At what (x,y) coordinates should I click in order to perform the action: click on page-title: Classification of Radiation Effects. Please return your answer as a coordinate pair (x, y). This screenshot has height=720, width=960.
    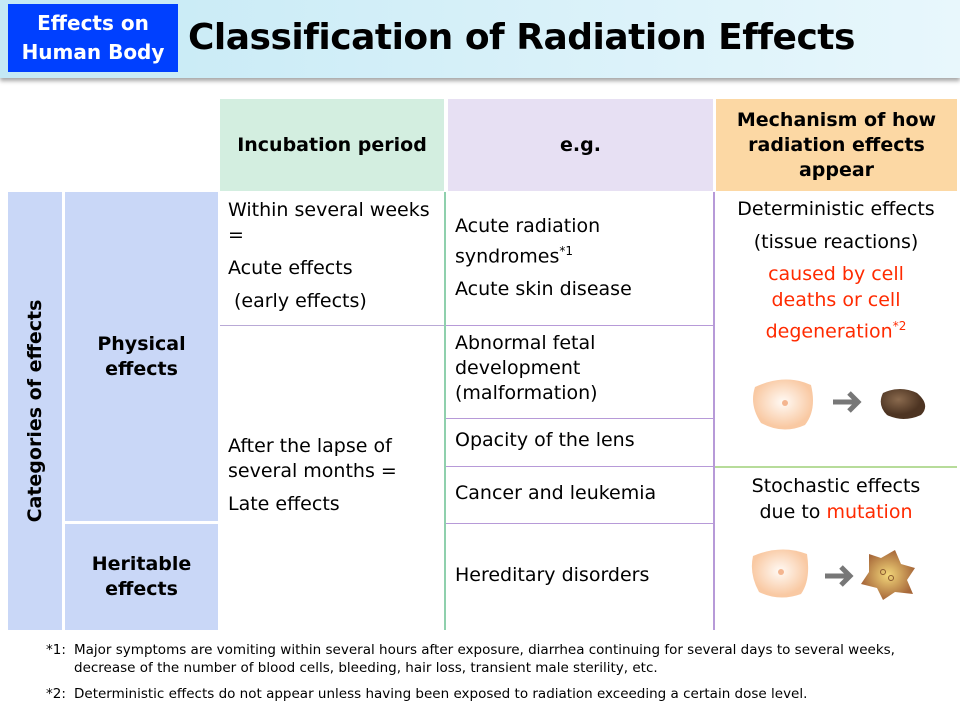
    Looking at the image, I should click on (521, 37).